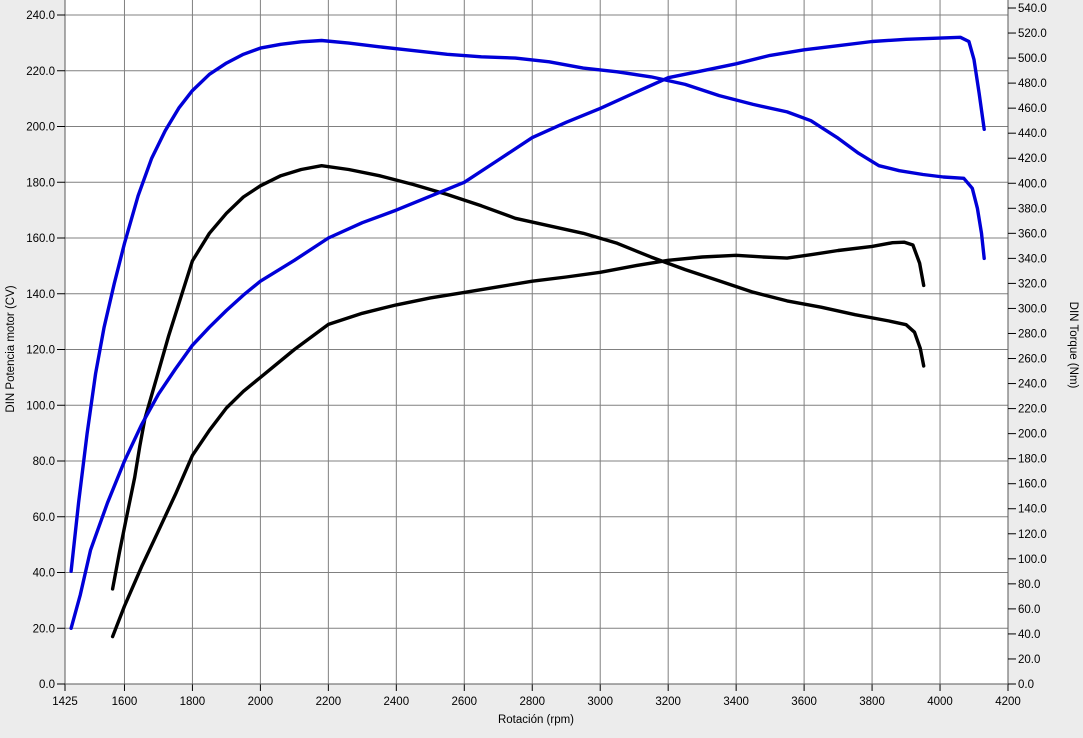  I want to click on right-tick-label: 80.0, so click(1029, 585).